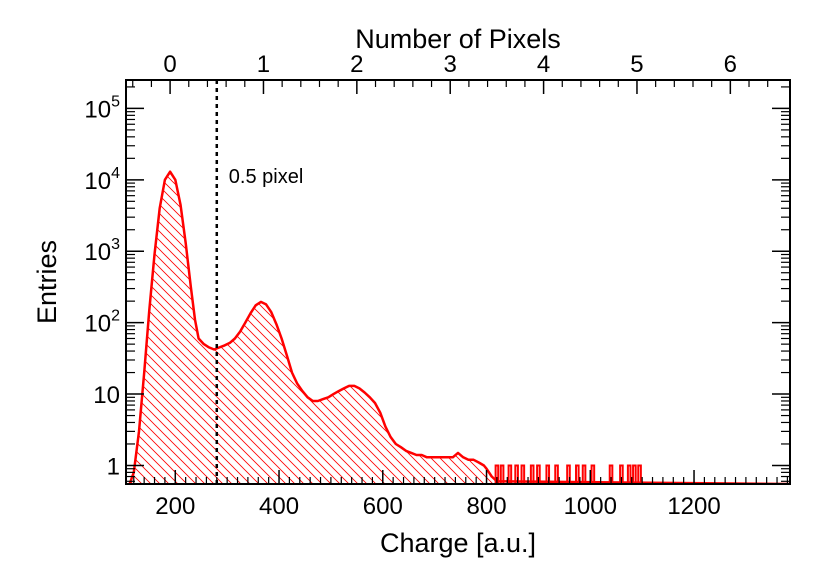 The height and width of the screenshot is (570, 830). Describe the element at coordinates (543, 64) in the screenshot. I see `x2-tick-label: 4` at that location.